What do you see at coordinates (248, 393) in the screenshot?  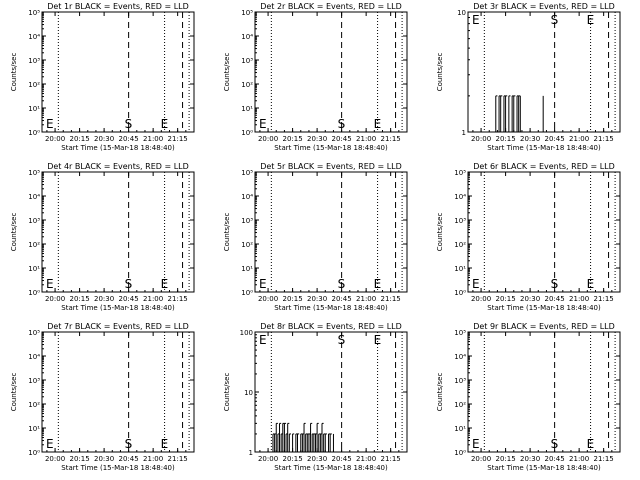 I see `y-tick-label: 10` at bounding box center [248, 393].